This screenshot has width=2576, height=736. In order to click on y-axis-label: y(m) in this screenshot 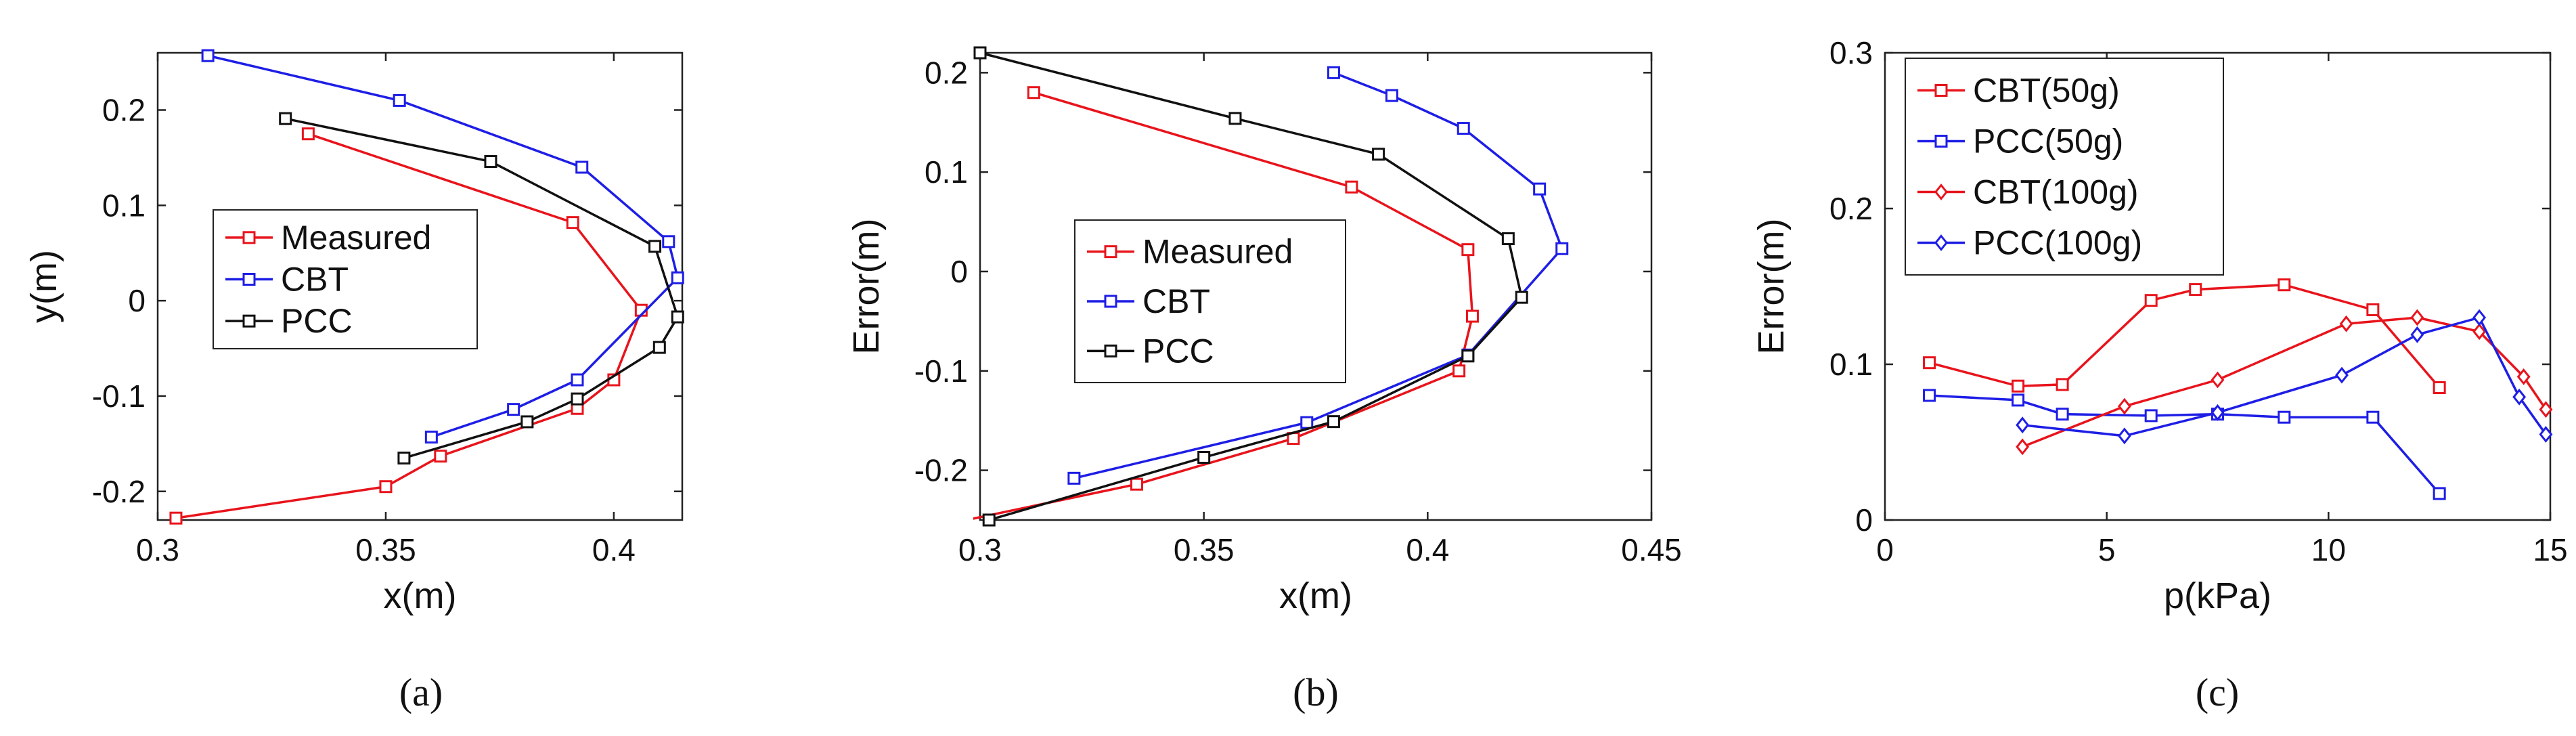, I will do `click(44, 286)`.